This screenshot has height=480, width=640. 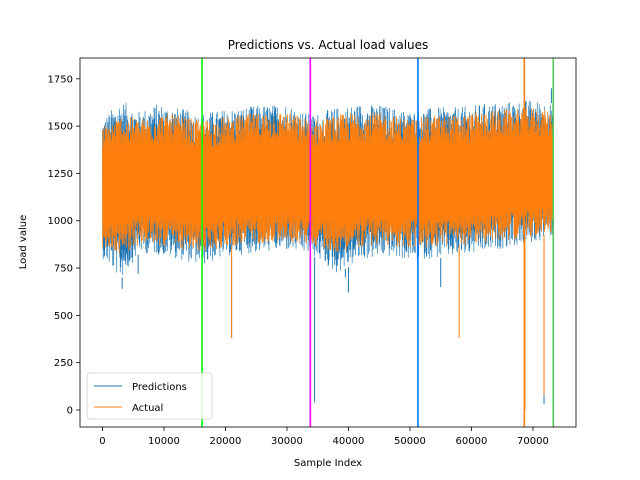 I want to click on x-tick-label-3: 30000, so click(x=287, y=441).